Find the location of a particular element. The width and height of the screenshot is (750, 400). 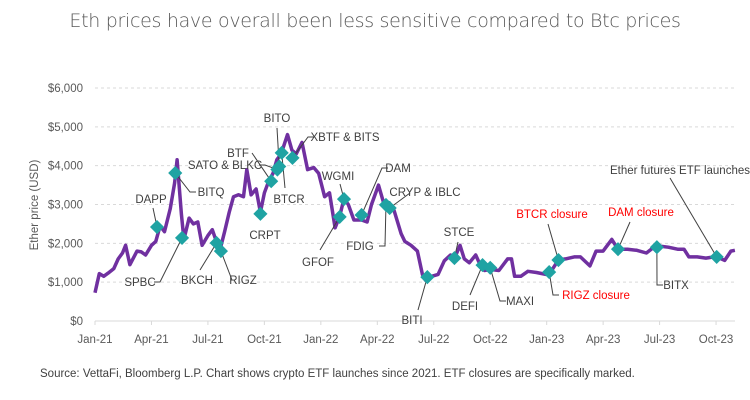

etf-label: WGMI is located at coordinates (338, 177).